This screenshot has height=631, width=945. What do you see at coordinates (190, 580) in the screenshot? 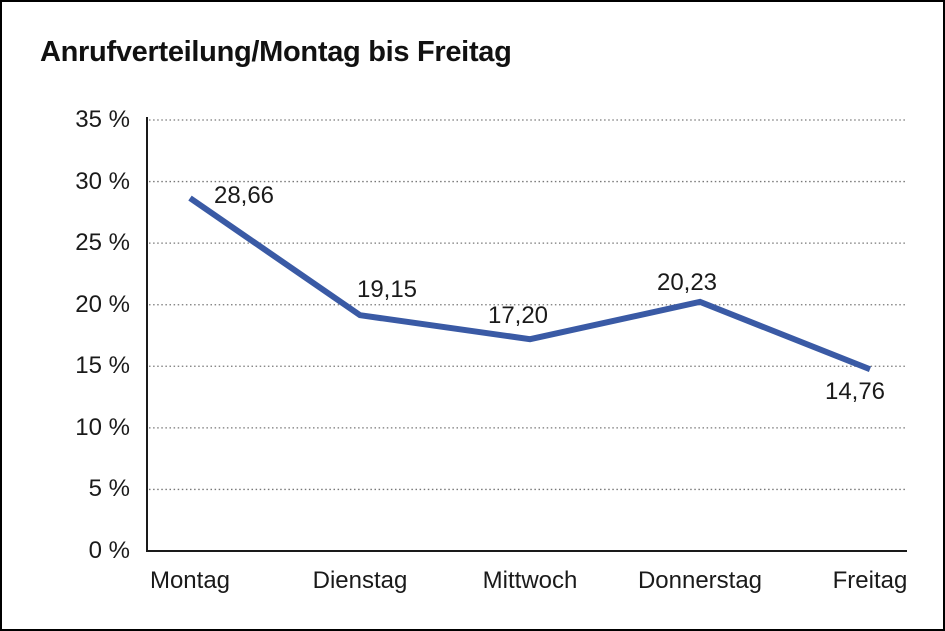
I see `x-axis-category-label: Montag` at bounding box center [190, 580].